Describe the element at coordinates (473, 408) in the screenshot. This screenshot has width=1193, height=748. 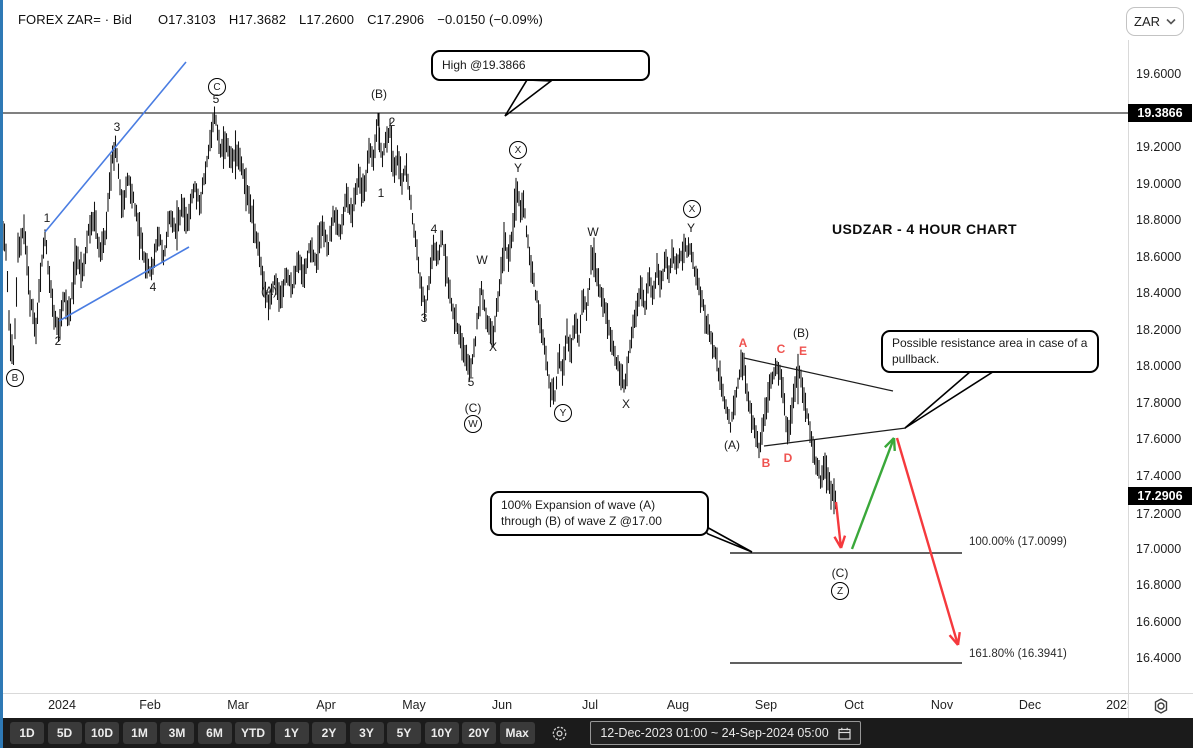
I see `wave-label-c: (C)` at that location.